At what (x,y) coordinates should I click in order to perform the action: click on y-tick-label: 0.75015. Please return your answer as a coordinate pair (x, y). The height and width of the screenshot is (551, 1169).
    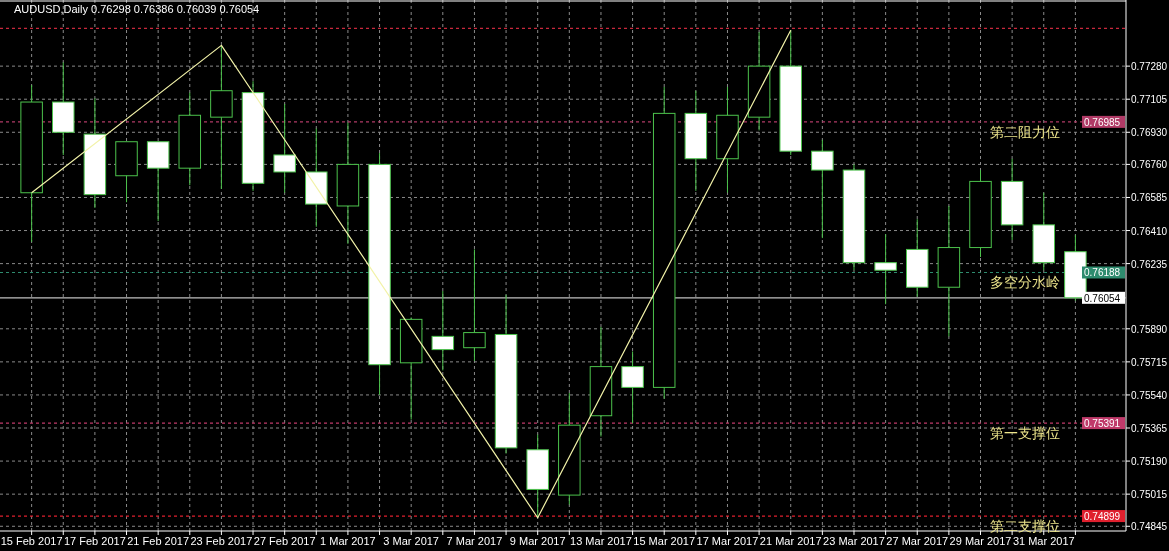
    Looking at the image, I should click on (1149, 495).